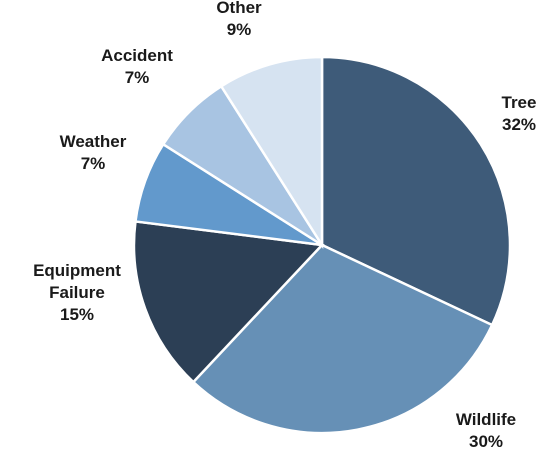 This screenshot has height=462, width=552. I want to click on slice-category-label: Failure, so click(77, 292).